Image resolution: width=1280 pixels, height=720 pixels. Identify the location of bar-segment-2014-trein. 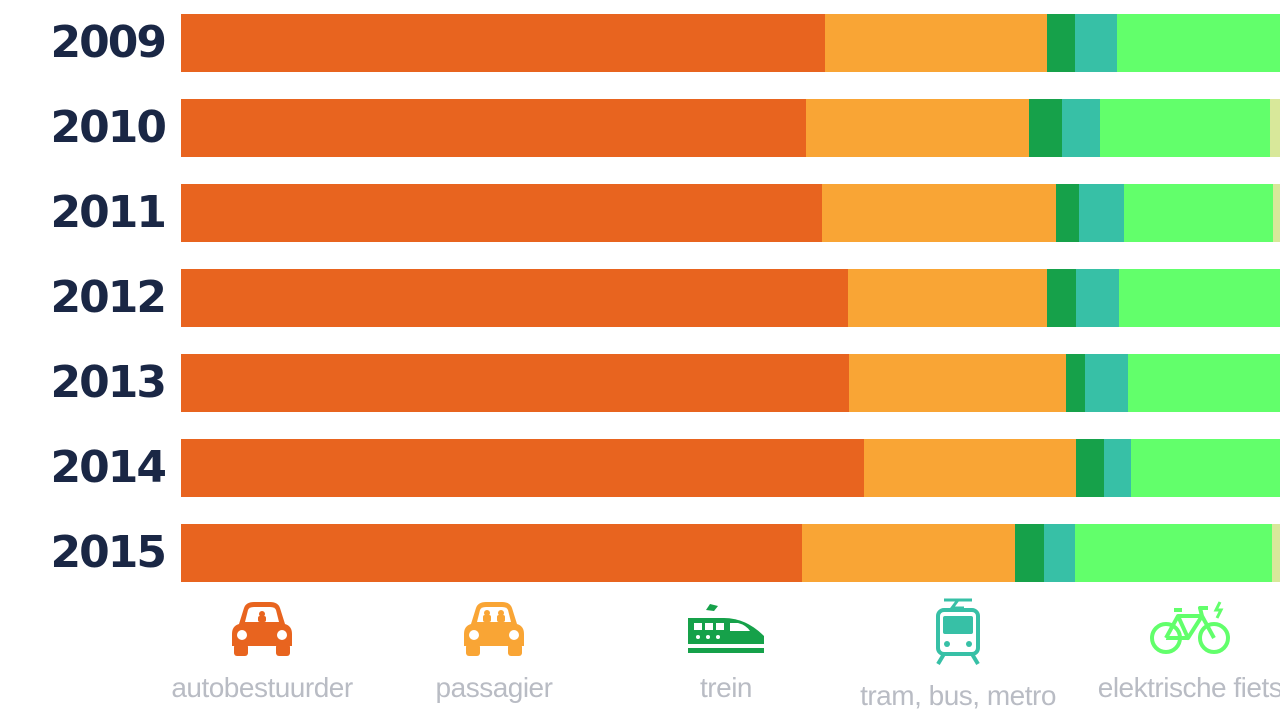
(1090, 468).